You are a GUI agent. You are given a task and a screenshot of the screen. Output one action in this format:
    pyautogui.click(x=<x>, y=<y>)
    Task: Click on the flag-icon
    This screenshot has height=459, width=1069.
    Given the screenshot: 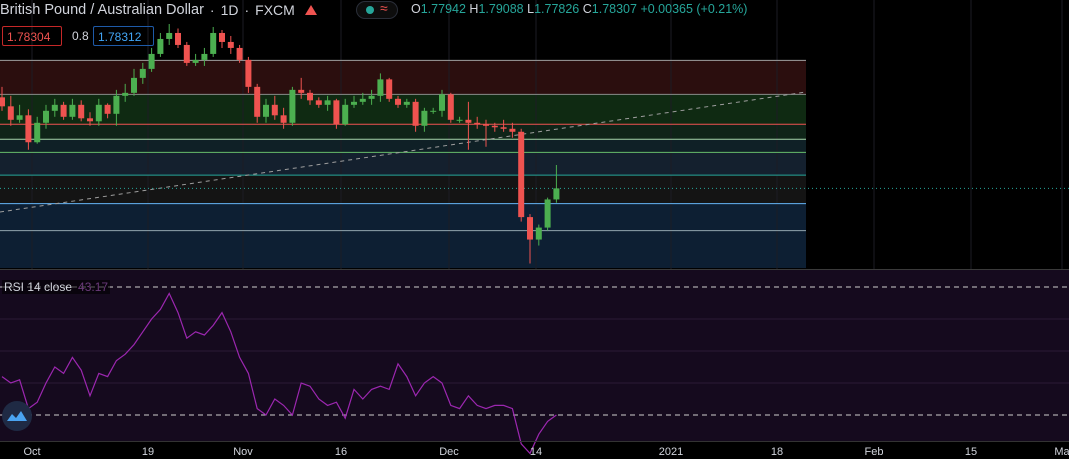 What is the action you would take?
    pyautogui.click(x=310, y=10)
    